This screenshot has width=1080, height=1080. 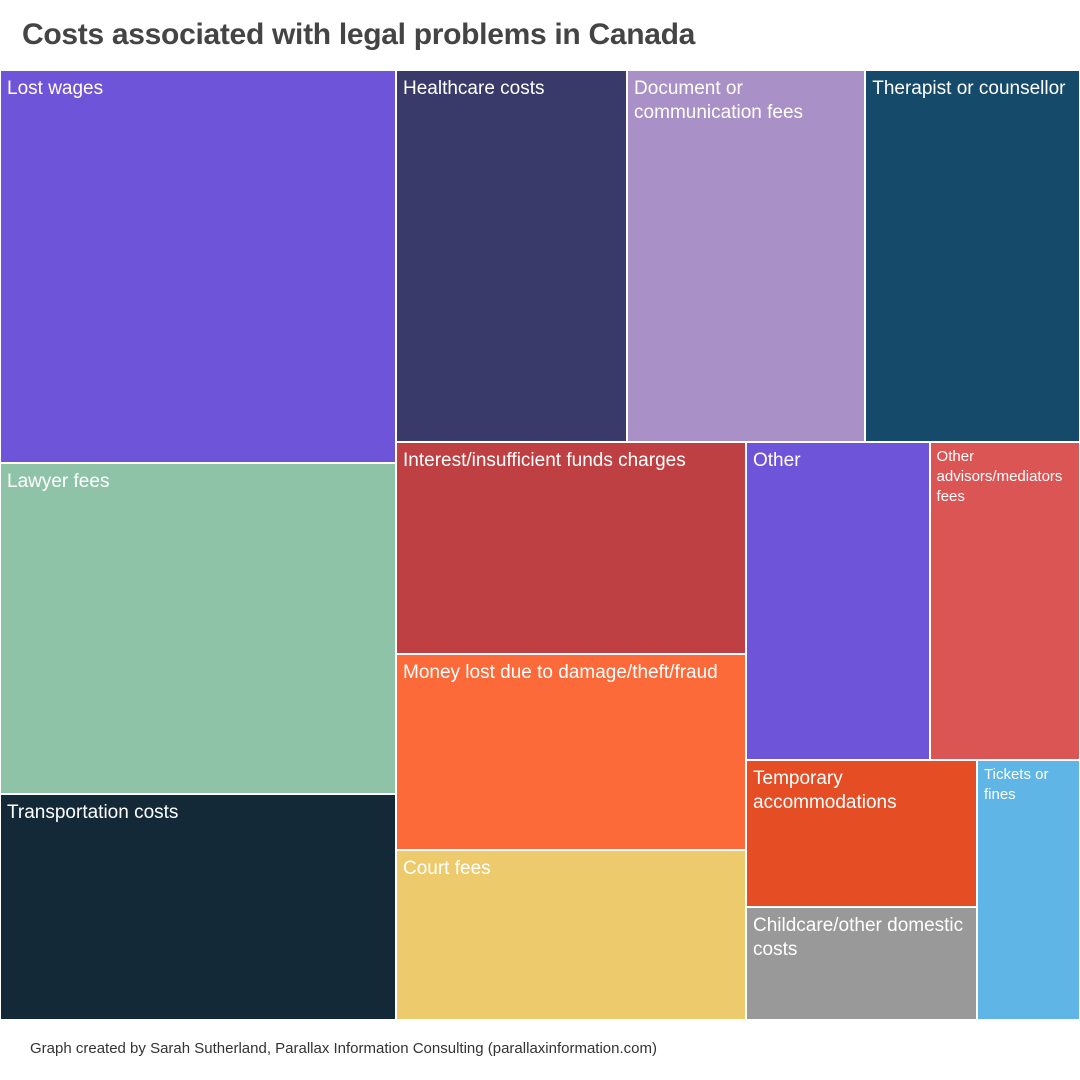 I want to click on treemap-cell-childcare-other-domestic-costs: Childcare/other domestic costs, so click(x=861, y=963).